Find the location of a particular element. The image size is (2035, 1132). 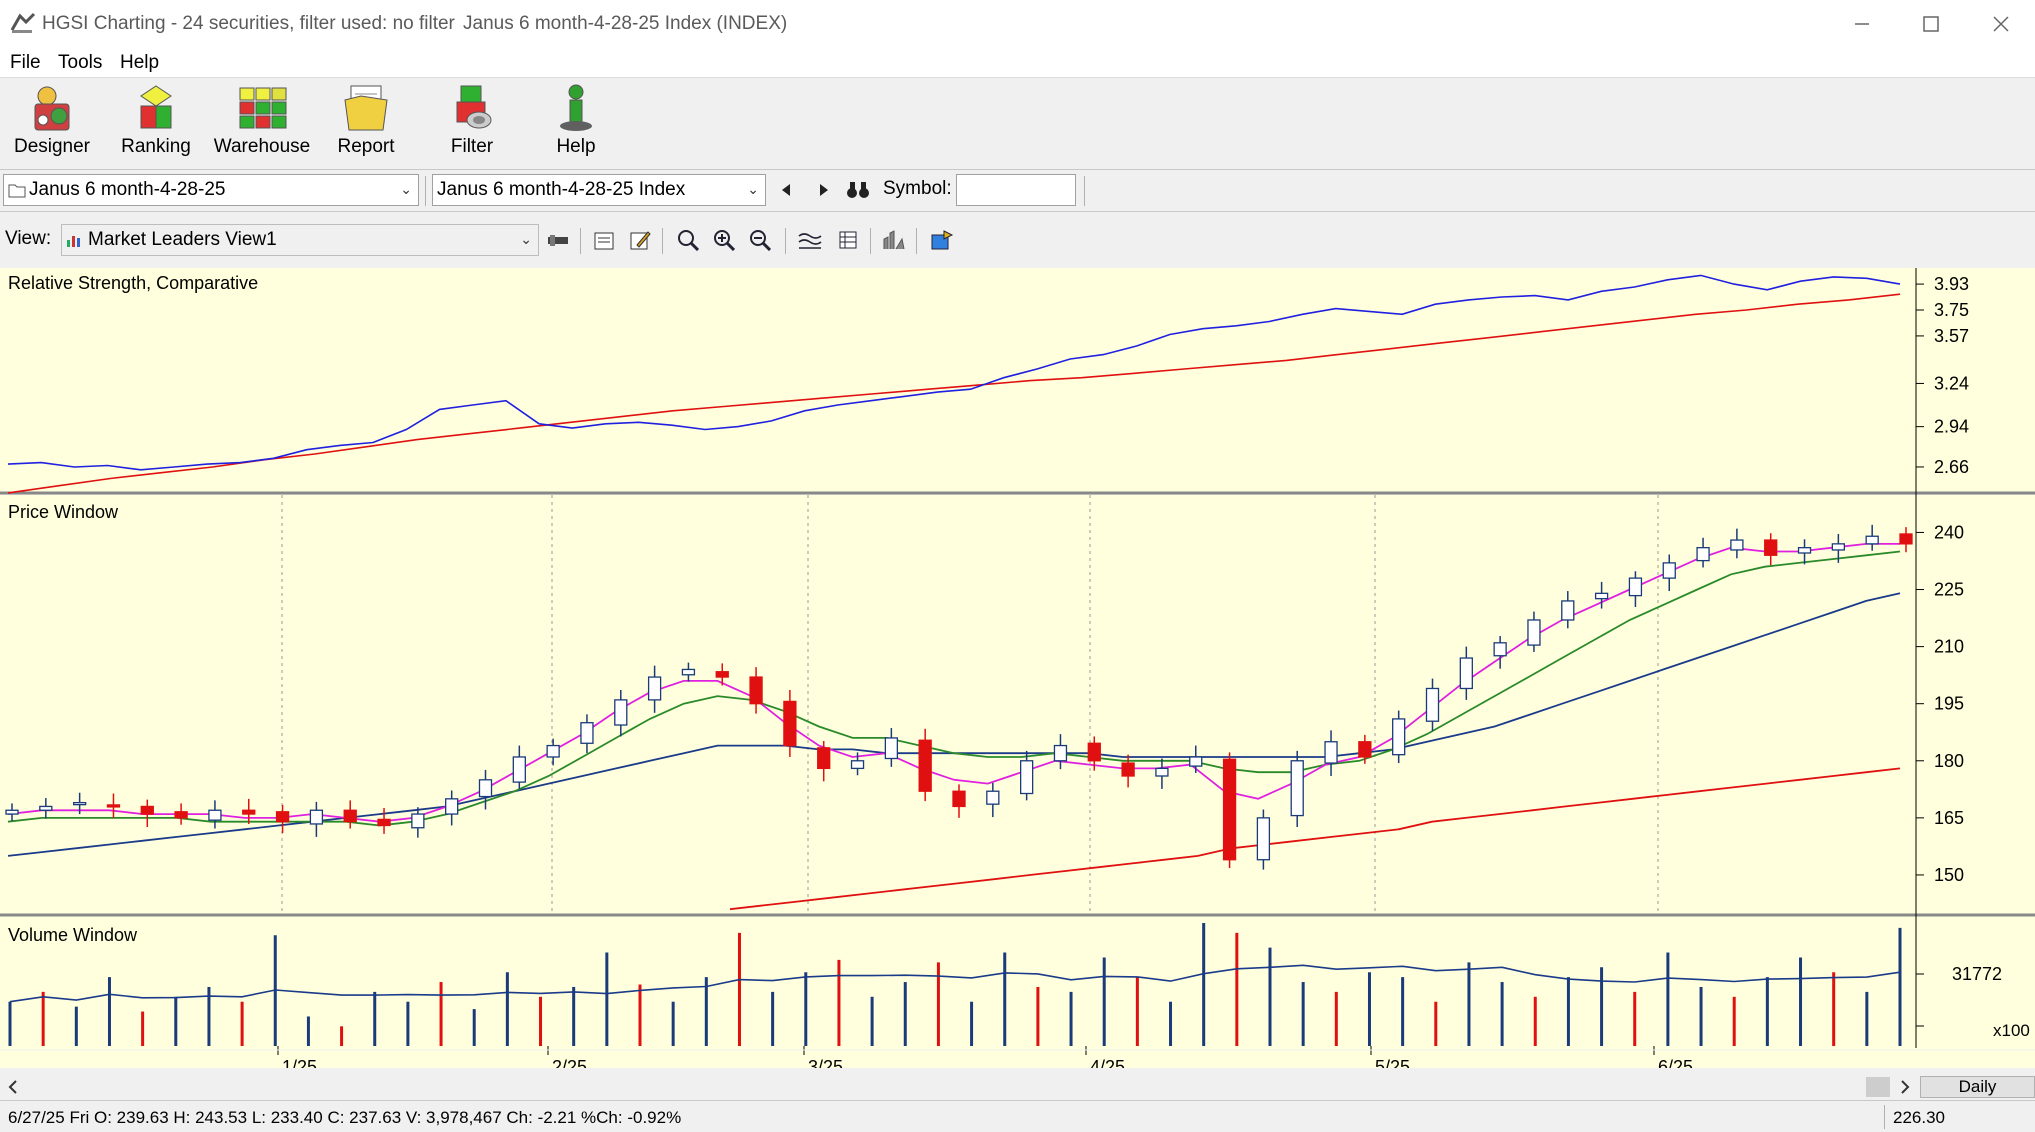

designer-label: Designer is located at coordinates (52, 146).